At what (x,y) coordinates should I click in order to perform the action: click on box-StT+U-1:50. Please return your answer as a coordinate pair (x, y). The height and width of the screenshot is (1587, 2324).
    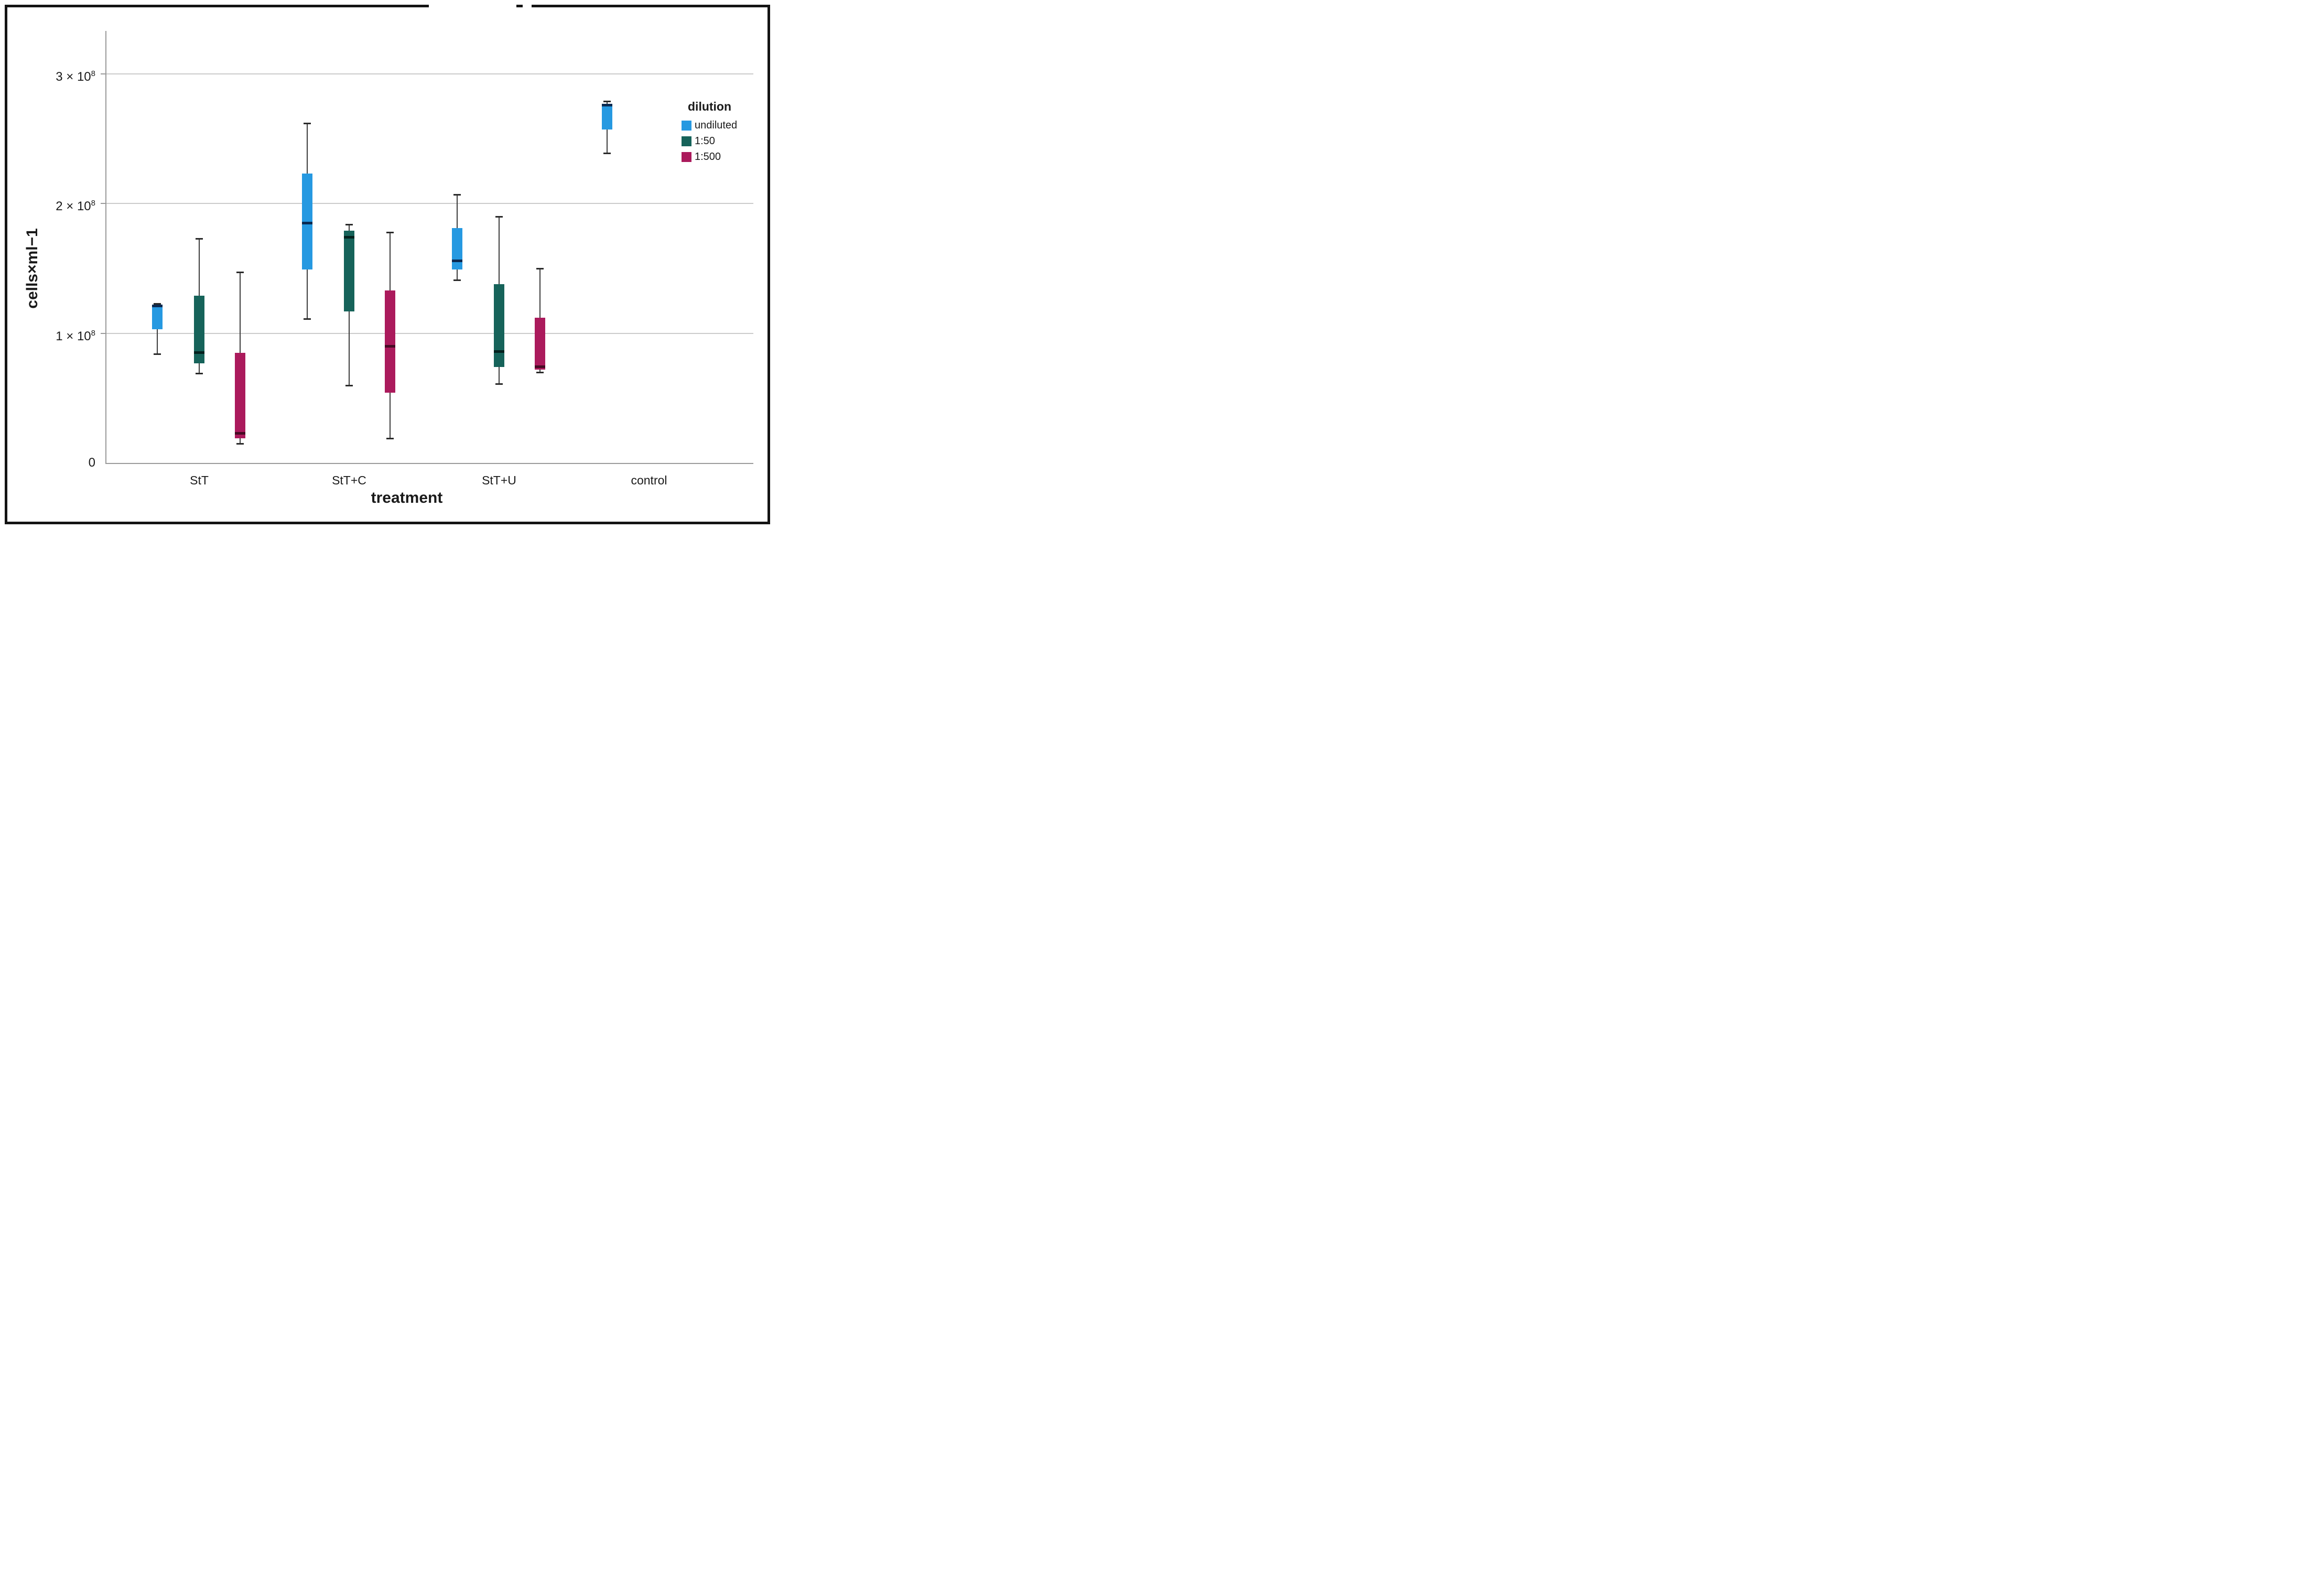
    Looking at the image, I should click on (499, 325).